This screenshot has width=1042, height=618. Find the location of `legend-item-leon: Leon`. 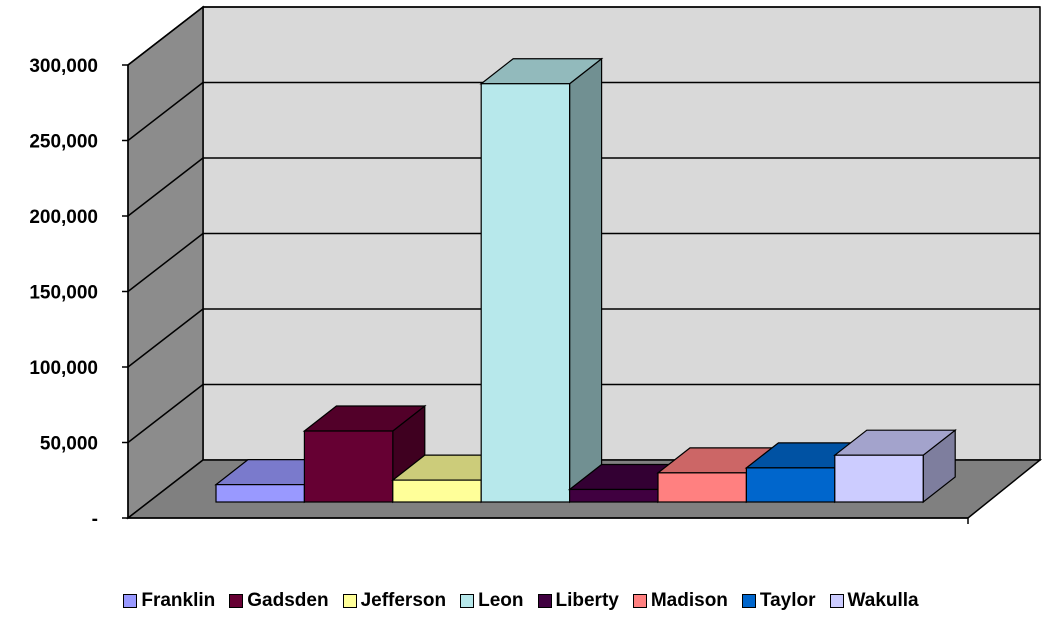

legend-item-leon: Leon is located at coordinates (492, 601).